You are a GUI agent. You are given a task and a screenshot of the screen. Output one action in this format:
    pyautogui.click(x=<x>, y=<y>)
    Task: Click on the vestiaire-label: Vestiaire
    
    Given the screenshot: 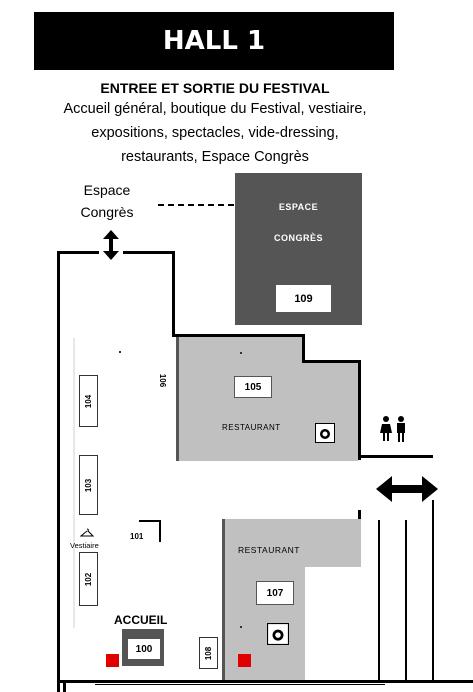 What is the action you would take?
    pyautogui.click(x=84, y=545)
    